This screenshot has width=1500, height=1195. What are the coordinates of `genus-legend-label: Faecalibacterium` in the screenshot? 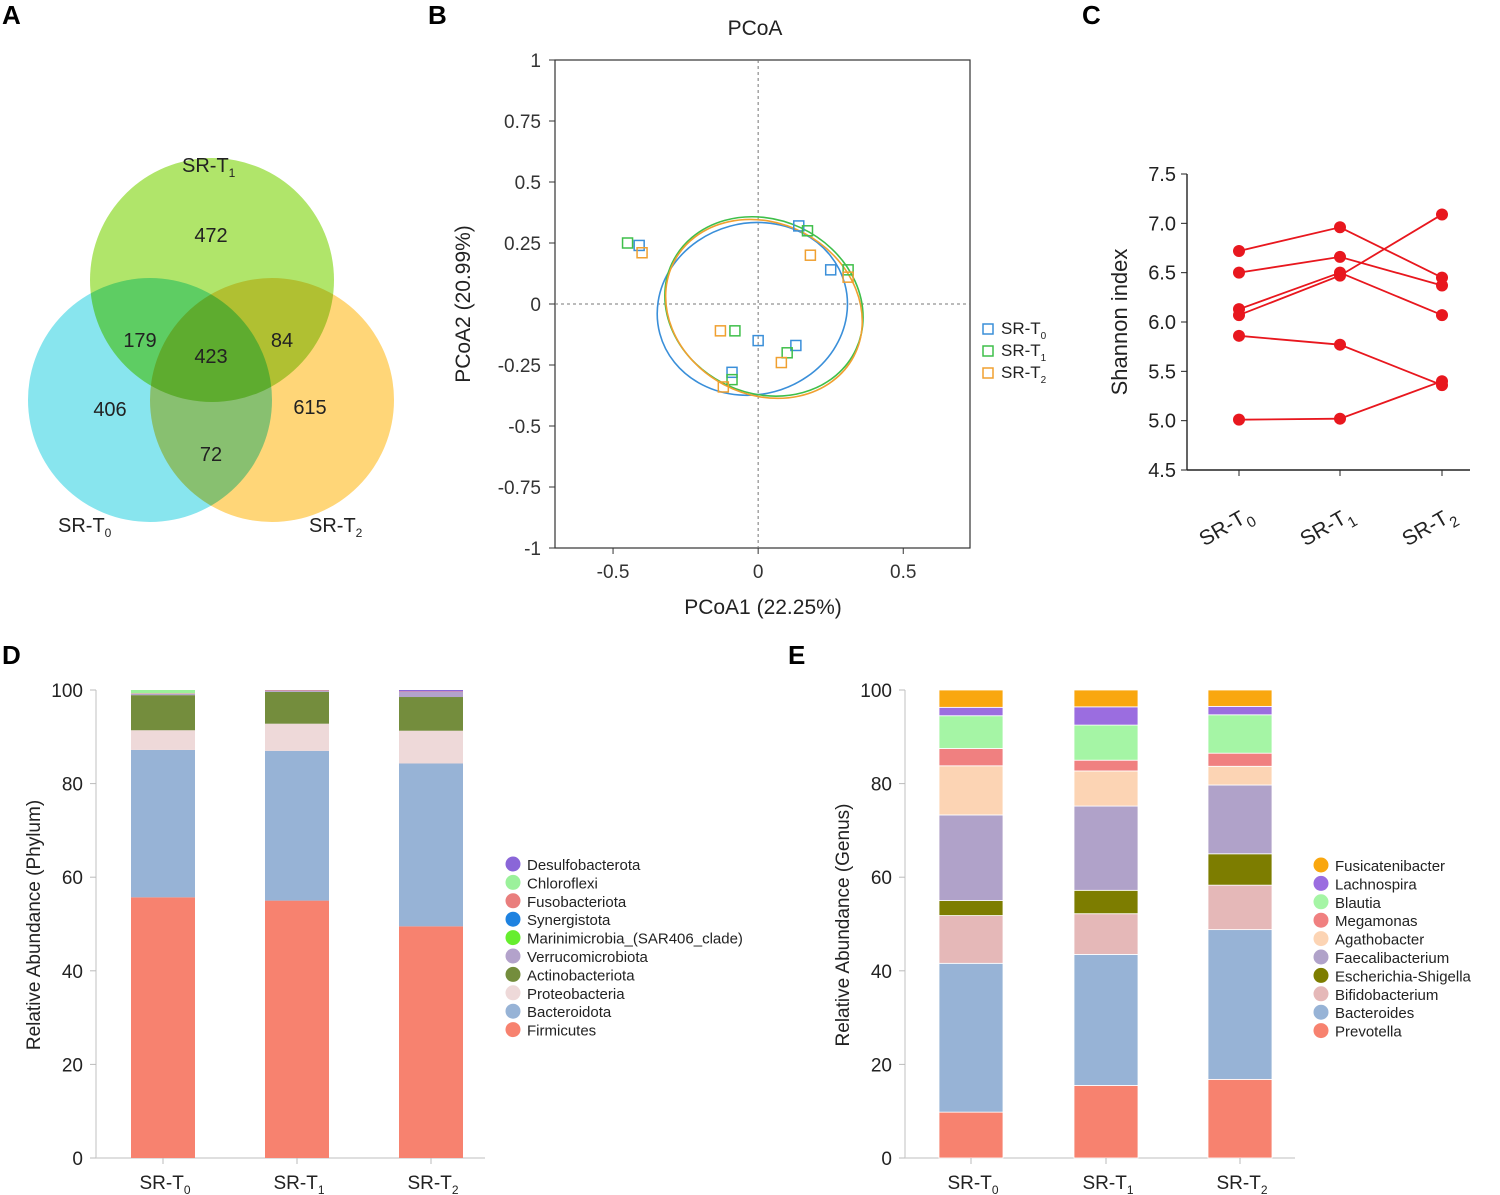 It's located at (1392, 958).